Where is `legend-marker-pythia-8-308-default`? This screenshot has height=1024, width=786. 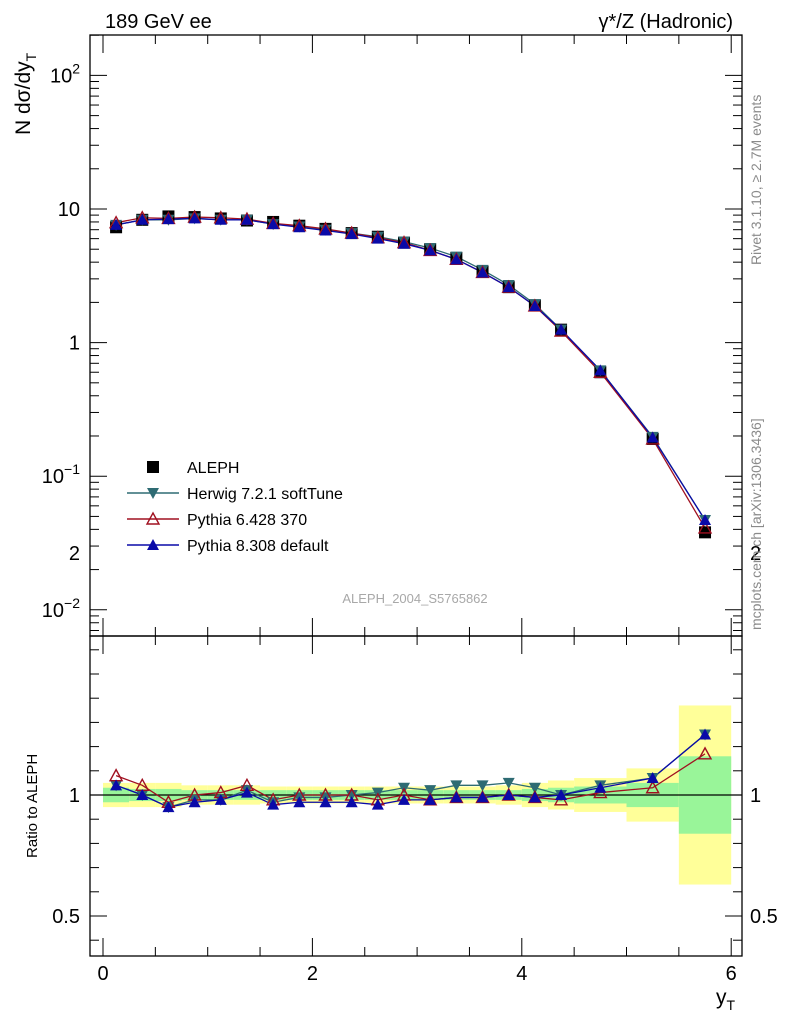
legend-marker-pythia-8-308-default is located at coordinates (153, 544).